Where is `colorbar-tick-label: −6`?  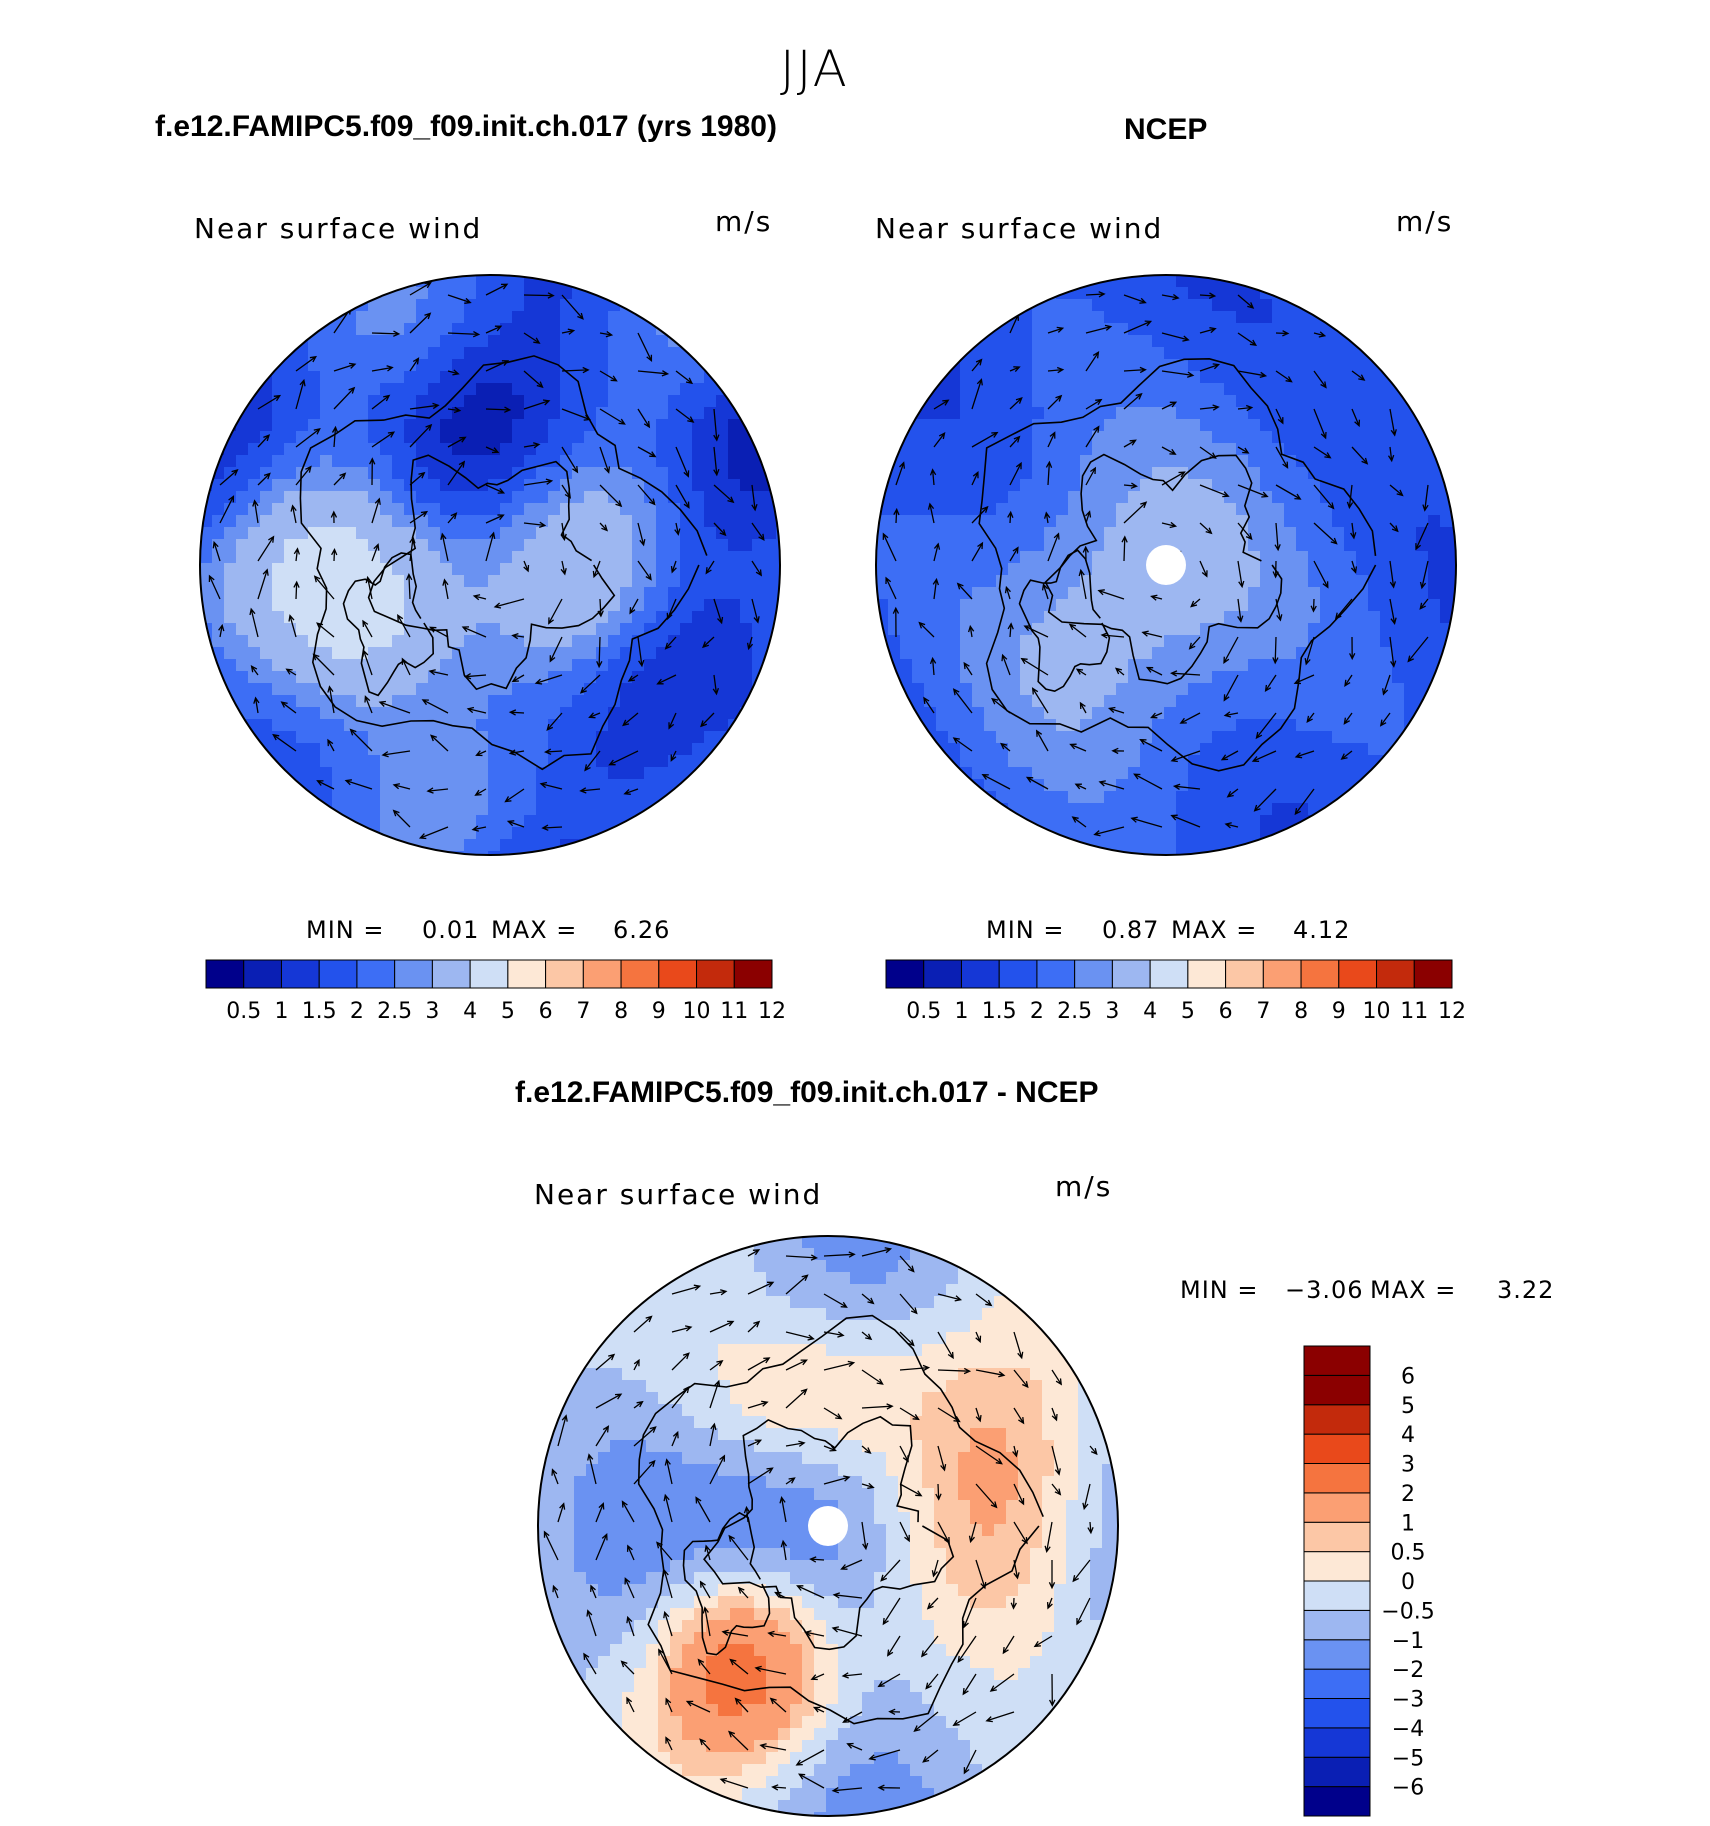
colorbar-tick-label: −6 is located at coordinates (1408, 1788).